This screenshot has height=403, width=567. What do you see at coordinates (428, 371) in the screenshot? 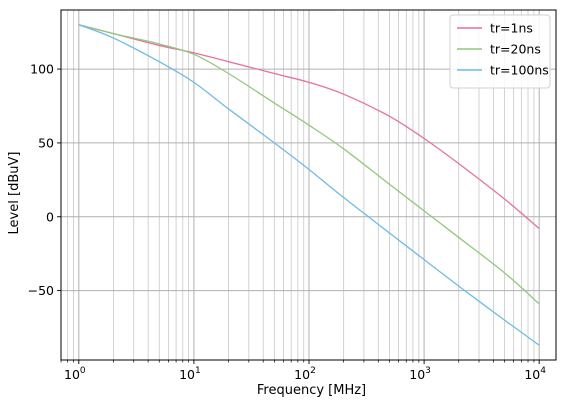
I see `x-tick-exponent: 3` at bounding box center [428, 371].